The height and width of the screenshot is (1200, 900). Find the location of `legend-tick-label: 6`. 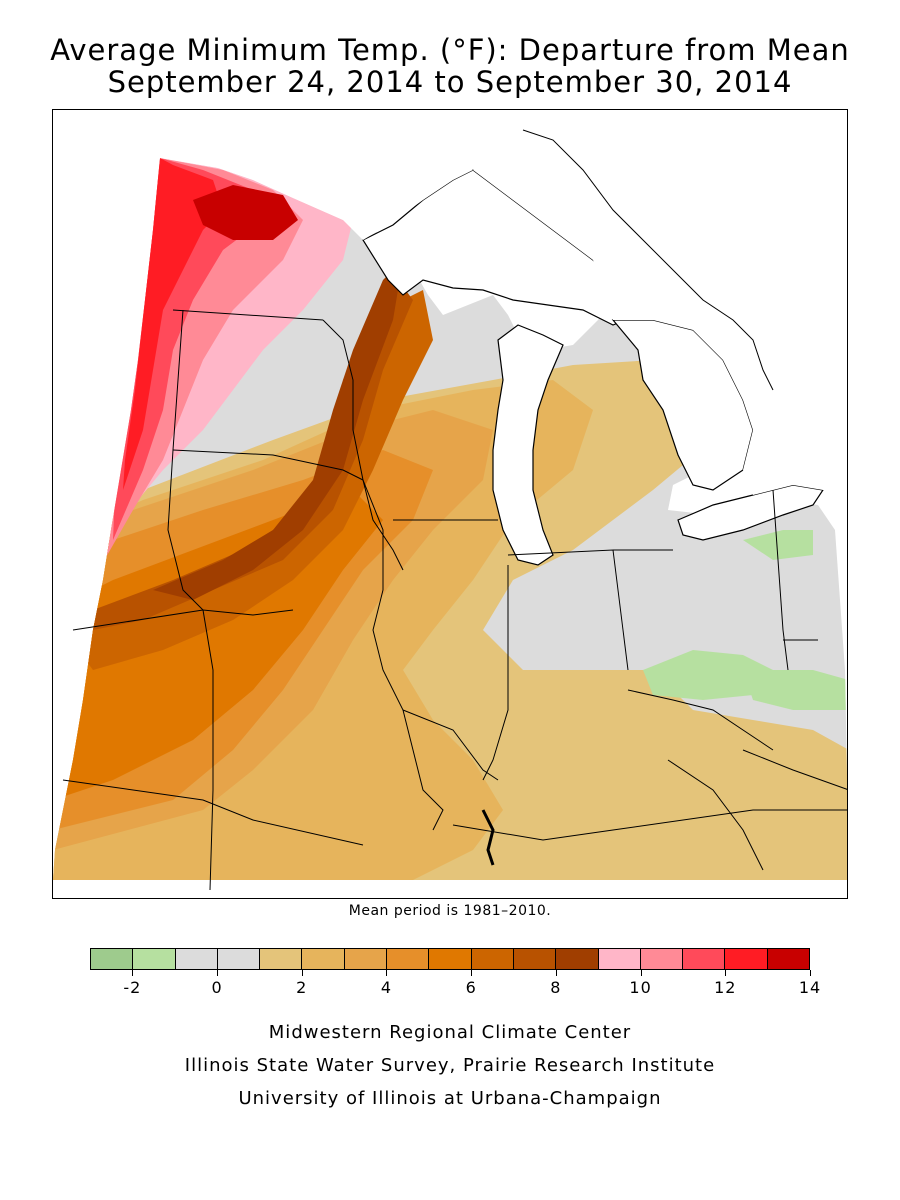

legend-tick-label: 6 is located at coordinates (471, 987).